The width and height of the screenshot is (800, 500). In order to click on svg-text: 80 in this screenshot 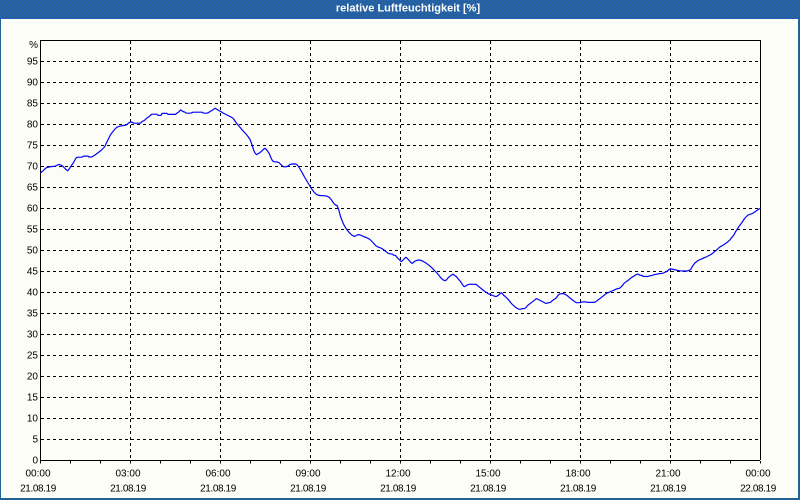, I will do `click(33, 125)`.